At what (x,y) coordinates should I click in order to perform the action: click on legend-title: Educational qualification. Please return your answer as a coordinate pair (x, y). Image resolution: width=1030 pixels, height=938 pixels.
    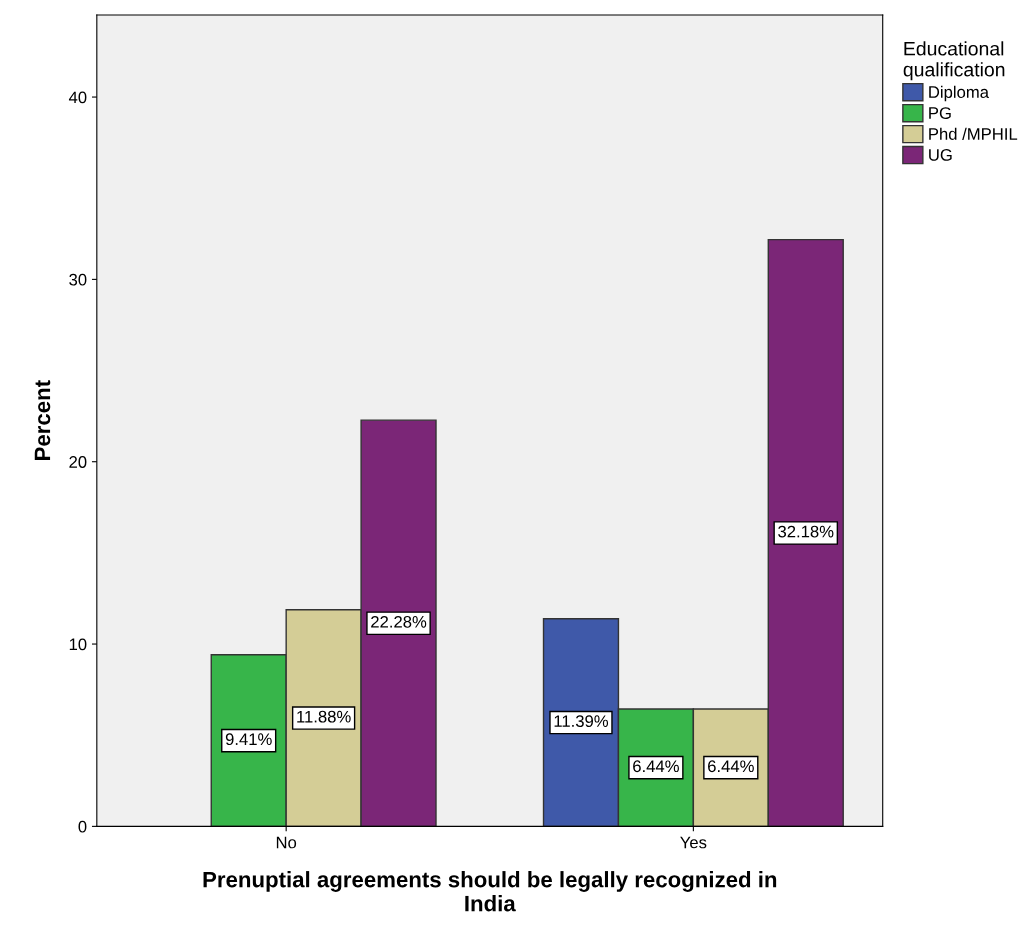
    Looking at the image, I should click on (954, 61).